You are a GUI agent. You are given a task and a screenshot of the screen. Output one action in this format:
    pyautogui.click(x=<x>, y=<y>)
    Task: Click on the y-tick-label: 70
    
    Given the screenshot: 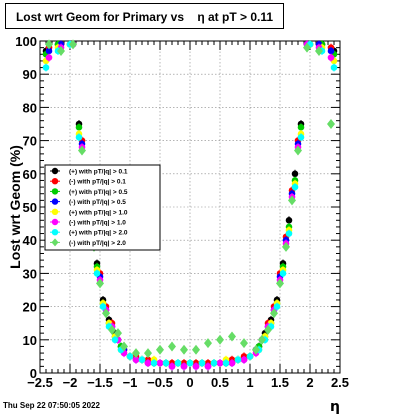 What is the action you would take?
    pyautogui.click(x=30, y=141)
    